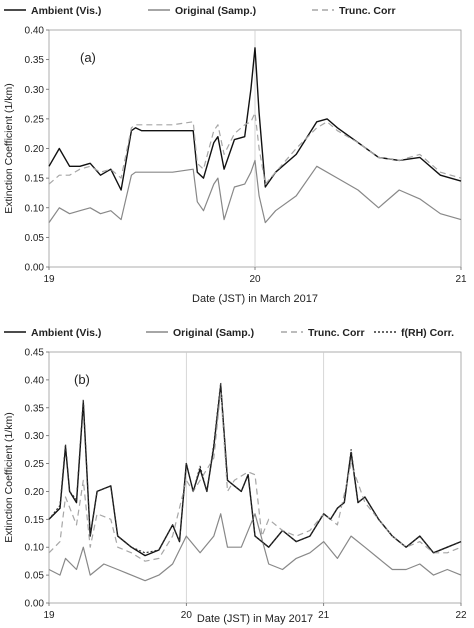 This screenshot has width=474, height=628. Describe the element at coordinates (35, 353) in the screenshot. I see `y-tick-label: 0.45` at that location.